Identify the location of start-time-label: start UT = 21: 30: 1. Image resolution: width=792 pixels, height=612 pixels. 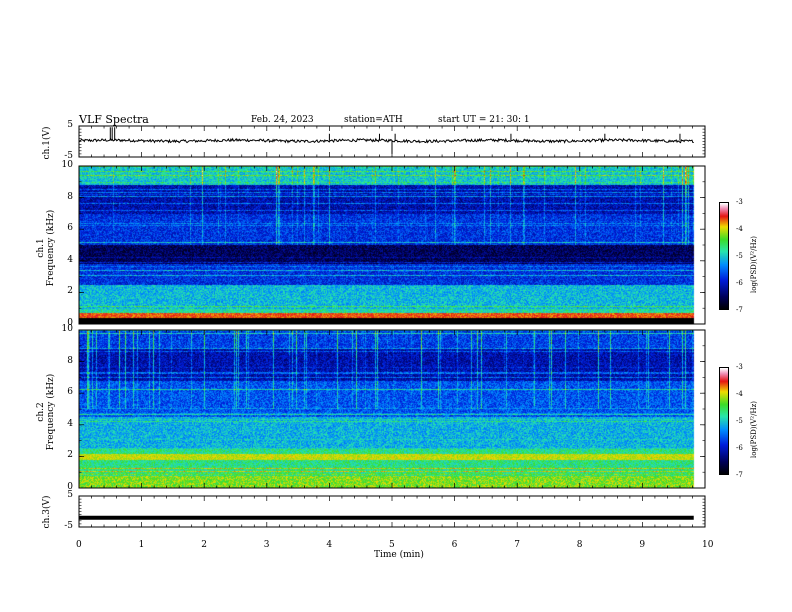
(484, 120).